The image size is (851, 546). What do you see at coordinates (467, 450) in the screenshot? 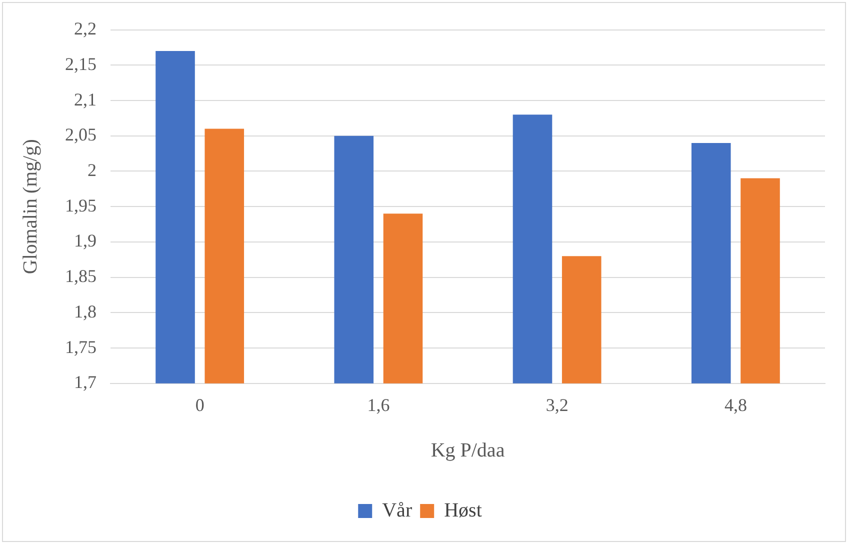
I see `x-axis-title: Kg P/daa` at bounding box center [467, 450].